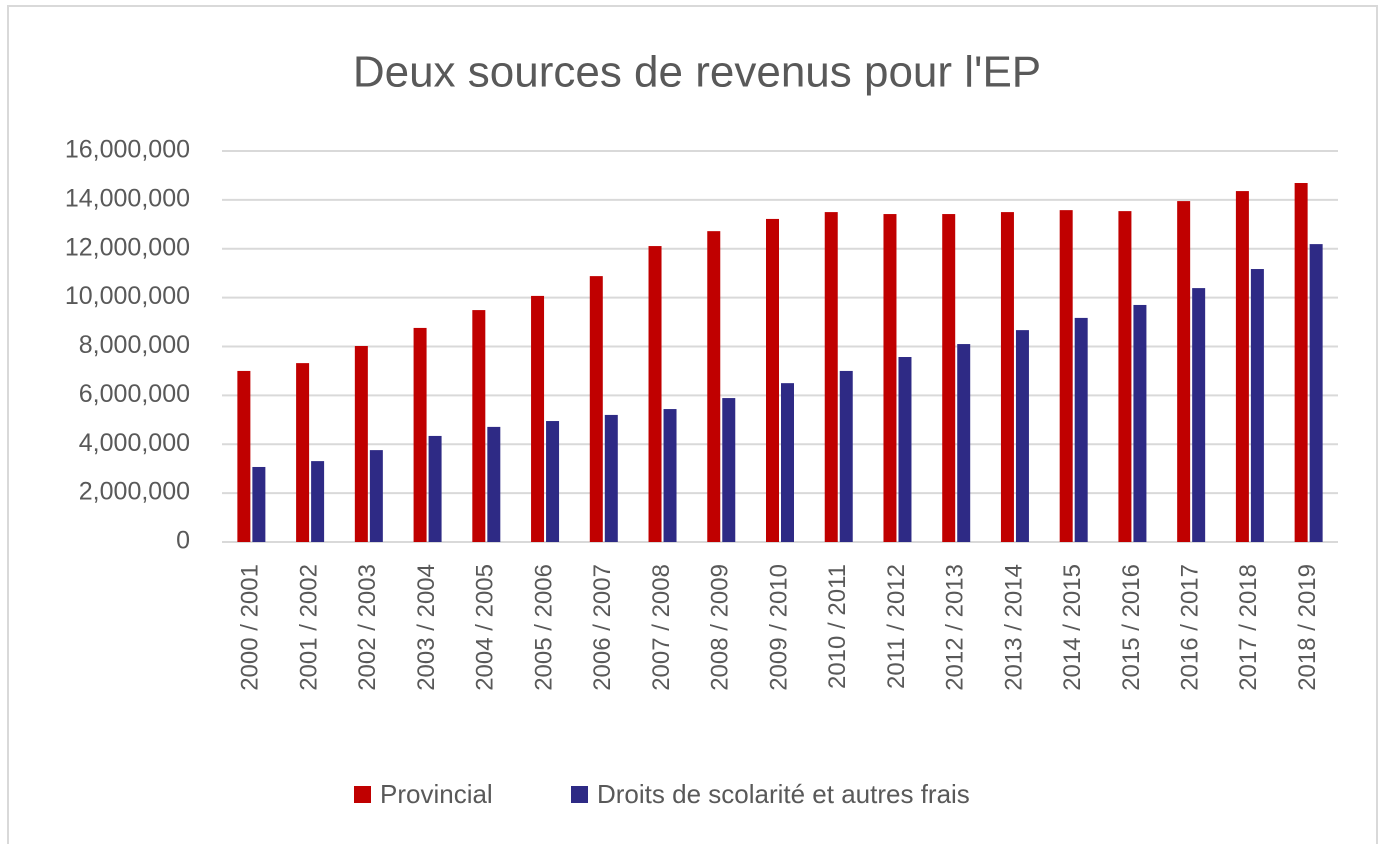 This screenshot has width=1385, height=844. I want to click on x-tick-label: 2002 / 2003, so click(367, 627).